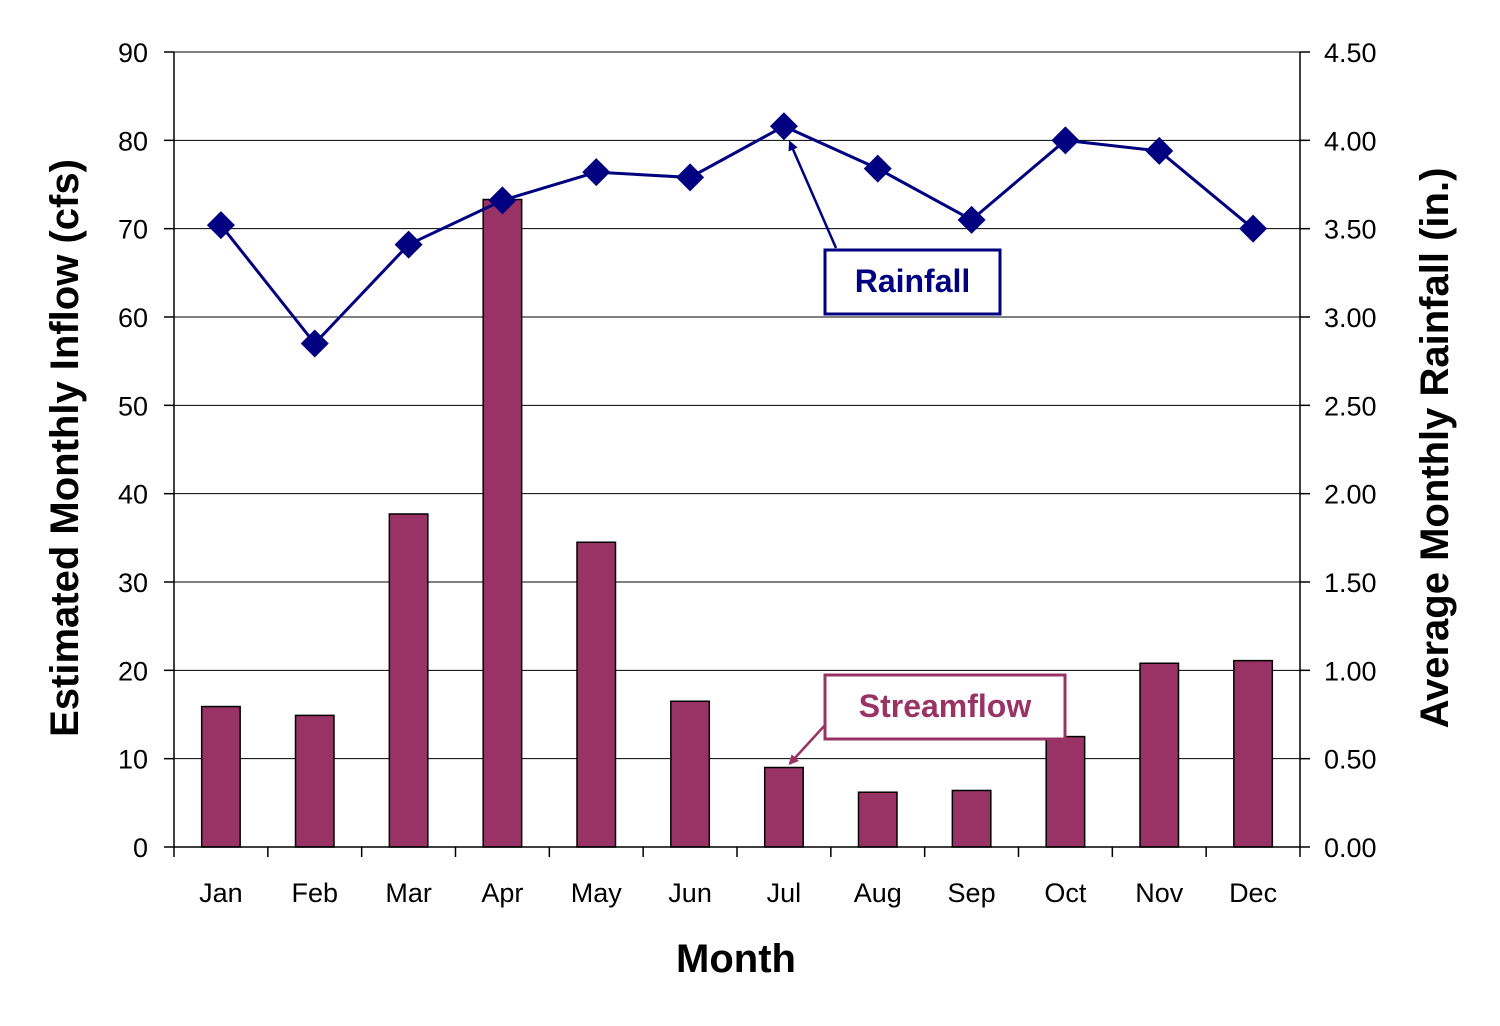 This screenshot has height=1026, width=1500. I want to click on x-tick-label: Feb, so click(314, 893).